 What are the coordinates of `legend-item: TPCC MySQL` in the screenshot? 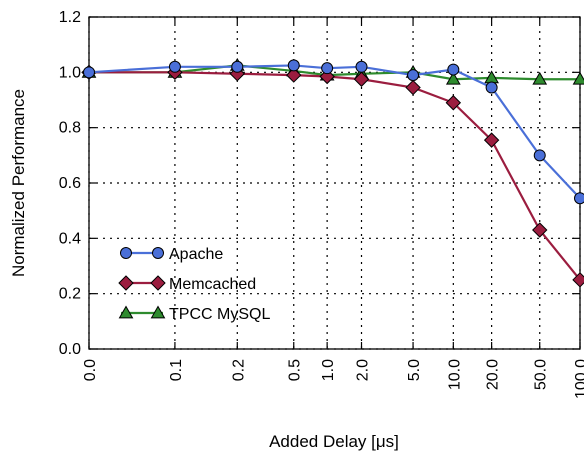 It's located at (195, 314).